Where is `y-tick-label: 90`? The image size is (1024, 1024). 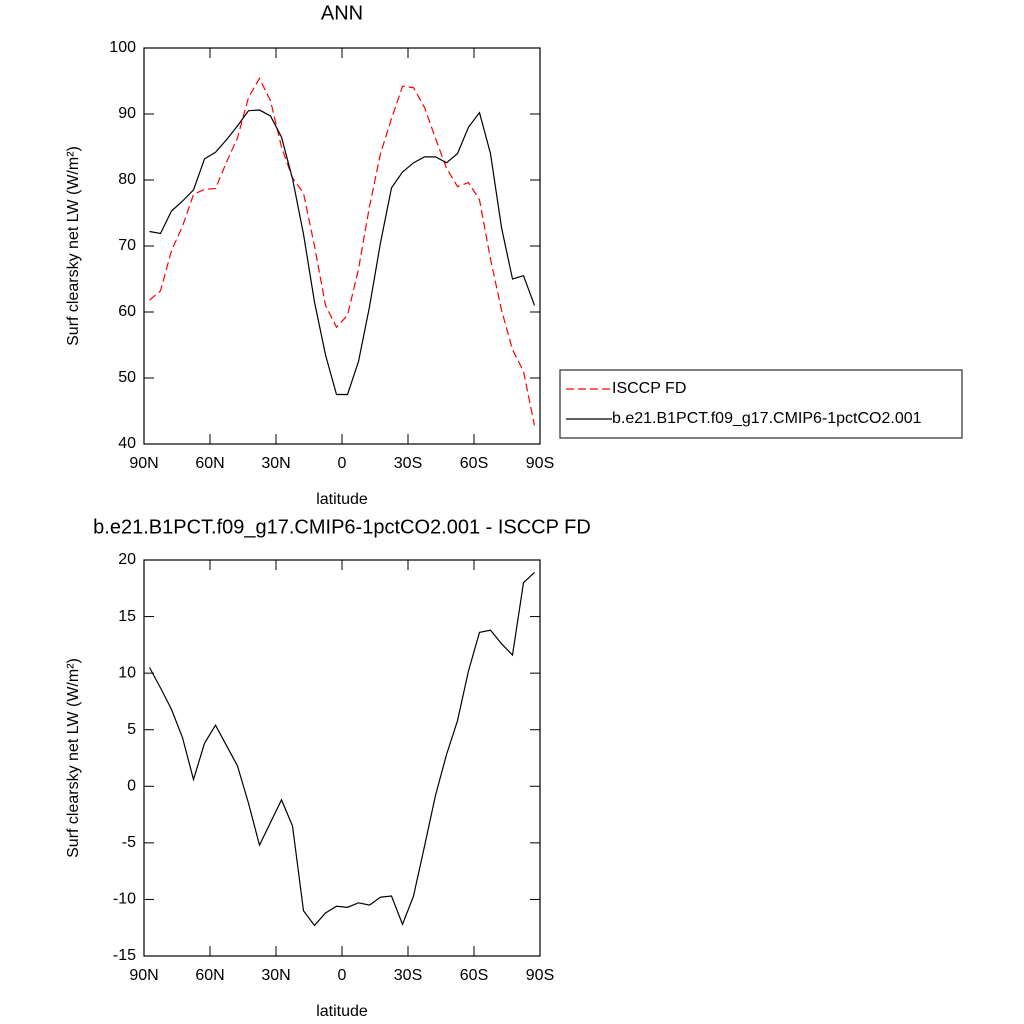
y-tick-label: 90 is located at coordinates (127, 113).